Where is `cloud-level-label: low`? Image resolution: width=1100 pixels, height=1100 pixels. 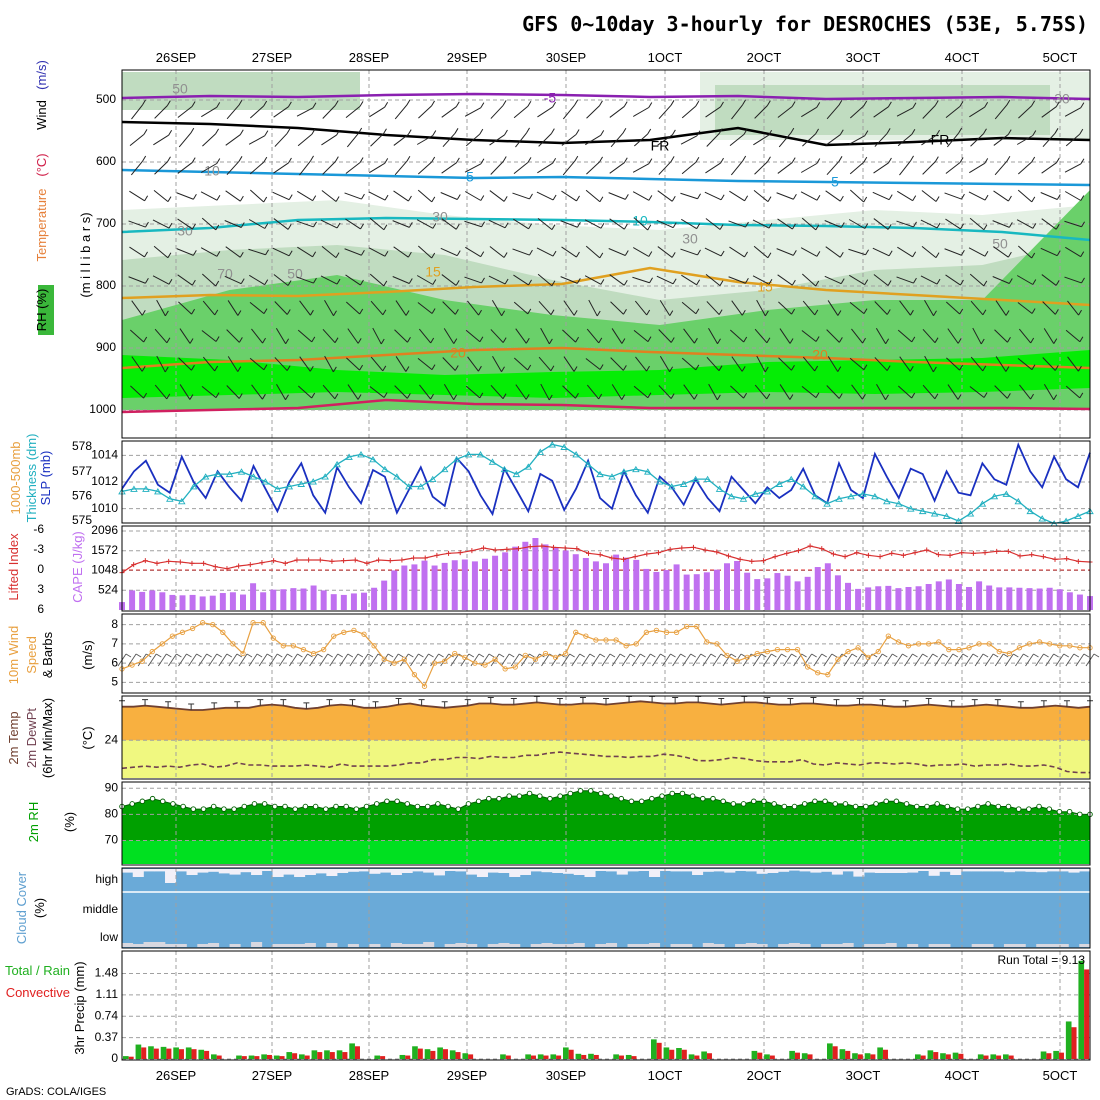
cloud-level-label: low is located at coordinates (109, 937).